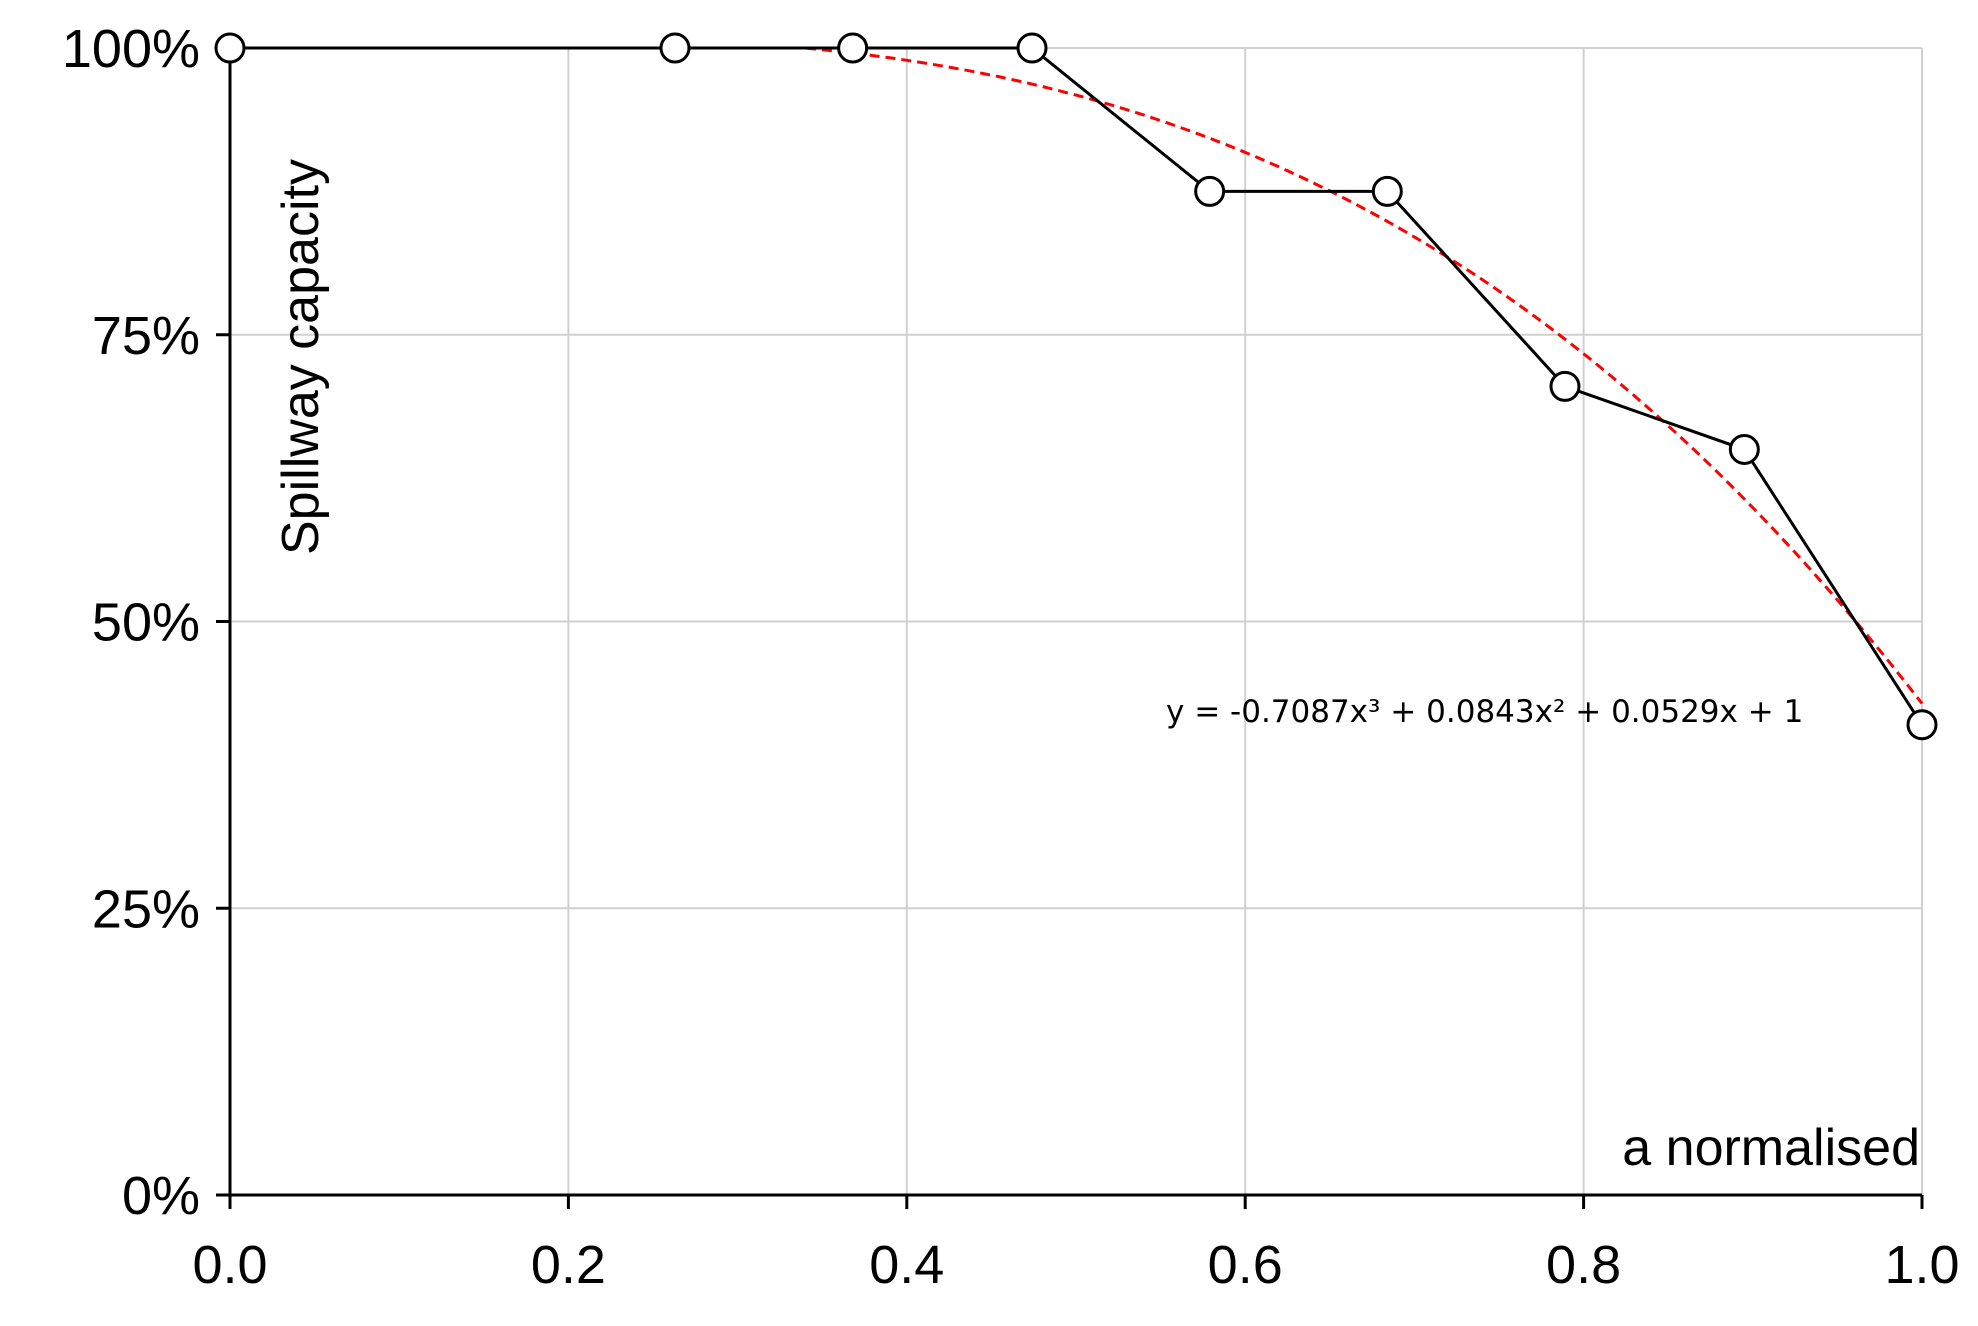  What do you see at coordinates (1771, 1148) in the screenshot?
I see `x-axis-title: a normalised` at bounding box center [1771, 1148].